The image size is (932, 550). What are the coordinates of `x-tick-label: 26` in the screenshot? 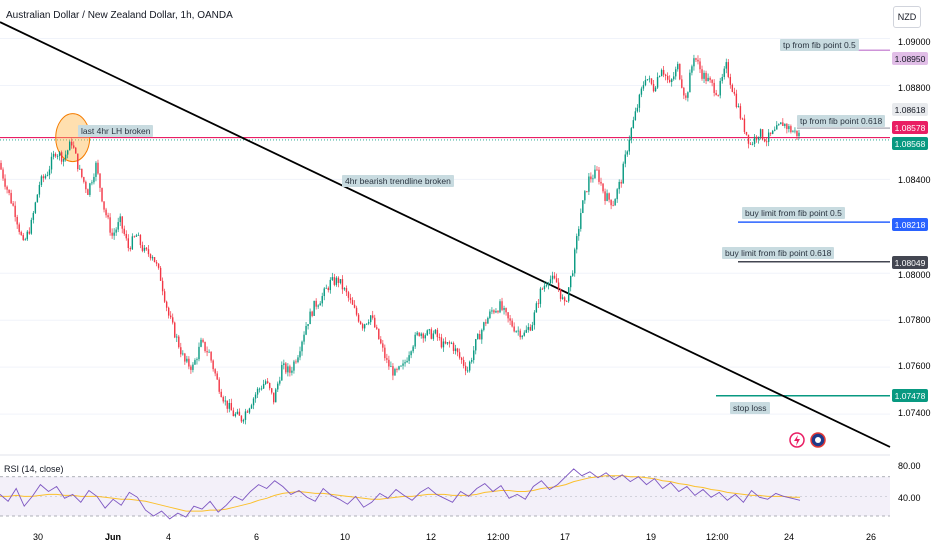 It's located at (871, 537).